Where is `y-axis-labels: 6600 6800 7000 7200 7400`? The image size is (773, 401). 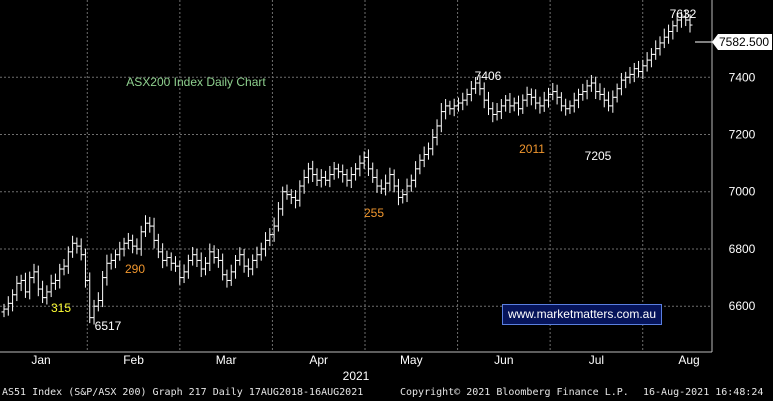
y-axis-labels: 6600 6800 7000 7200 7400 is located at coordinates (742, 191).